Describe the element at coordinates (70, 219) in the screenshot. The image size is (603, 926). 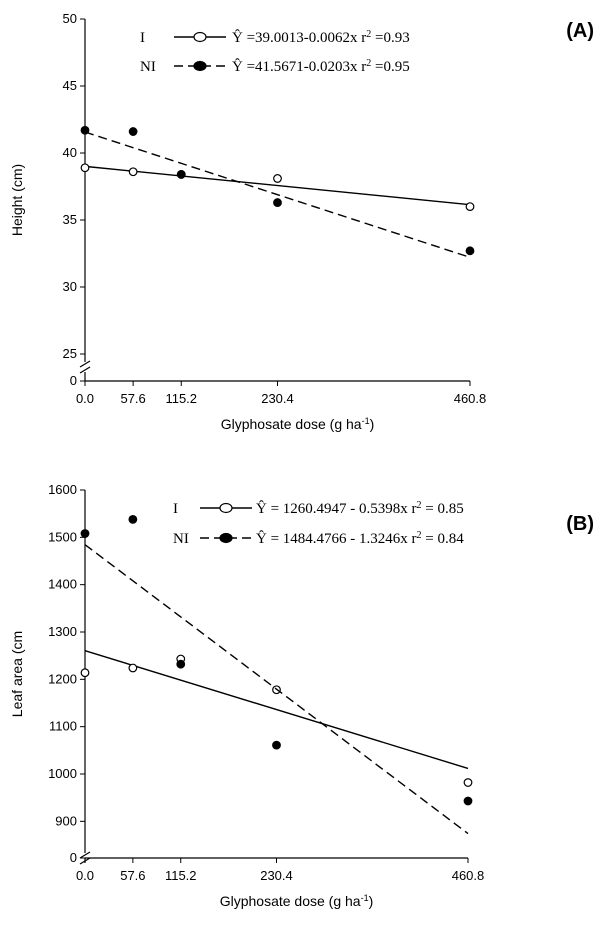
I see `y-tick-label: 35` at that location.